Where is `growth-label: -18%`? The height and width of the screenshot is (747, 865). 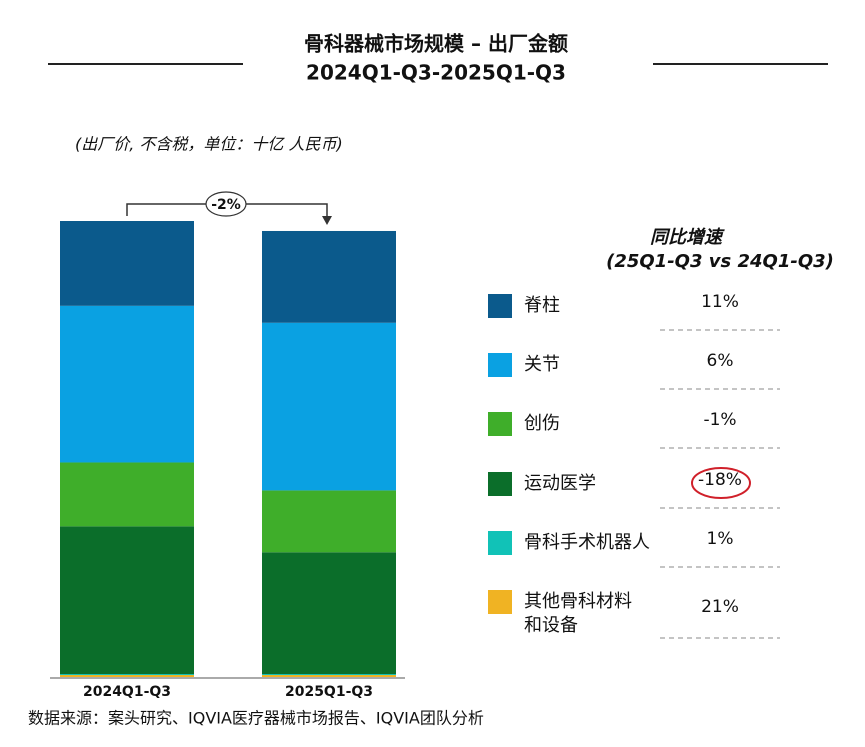 growth-label: -18% is located at coordinates (720, 480).